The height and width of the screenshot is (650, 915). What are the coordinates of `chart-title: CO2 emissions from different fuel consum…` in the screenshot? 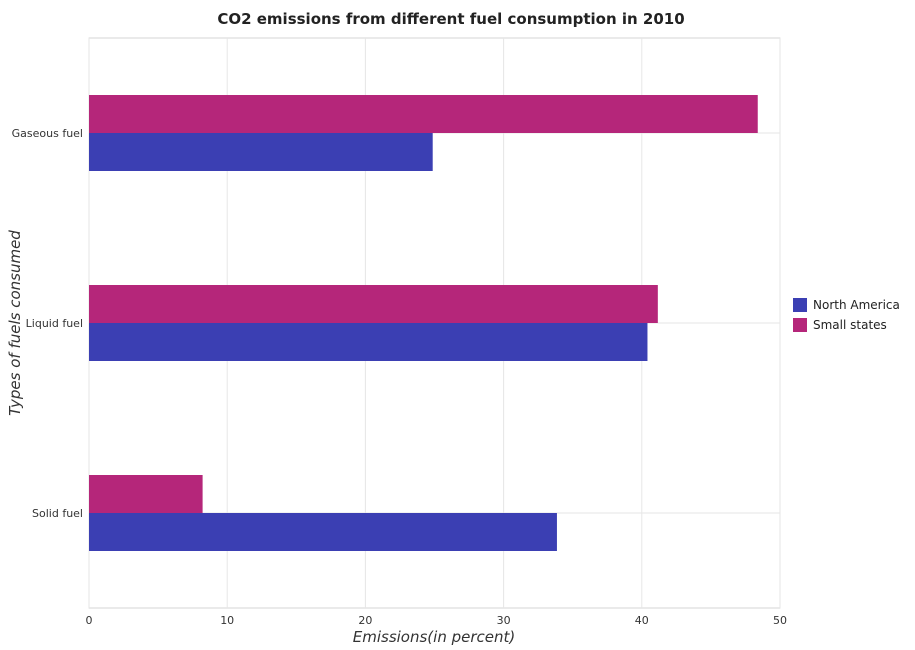 It's located at (450, 19).